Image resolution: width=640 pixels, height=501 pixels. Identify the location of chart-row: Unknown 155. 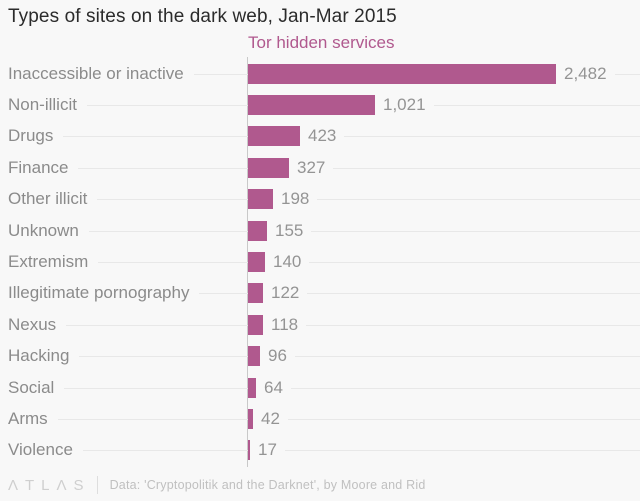
(320, 230).